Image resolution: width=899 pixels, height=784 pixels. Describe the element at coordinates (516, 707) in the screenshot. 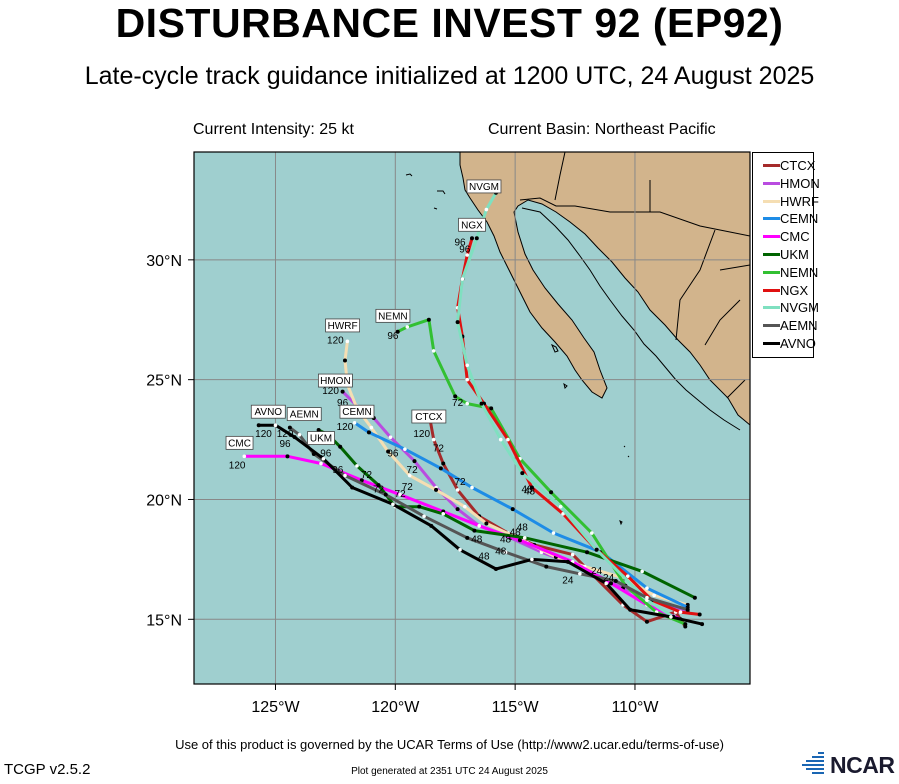

I see `x-tick-label: 115°W` at that location.